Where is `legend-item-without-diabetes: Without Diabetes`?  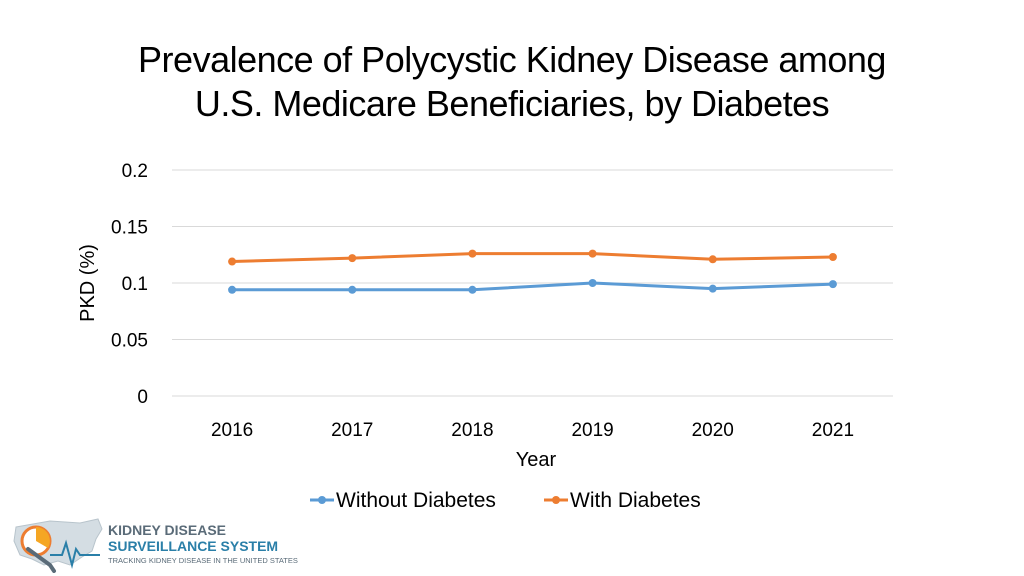
legend-item-without-diabetes: Without Diabetes is located at coordinates (403, 500).